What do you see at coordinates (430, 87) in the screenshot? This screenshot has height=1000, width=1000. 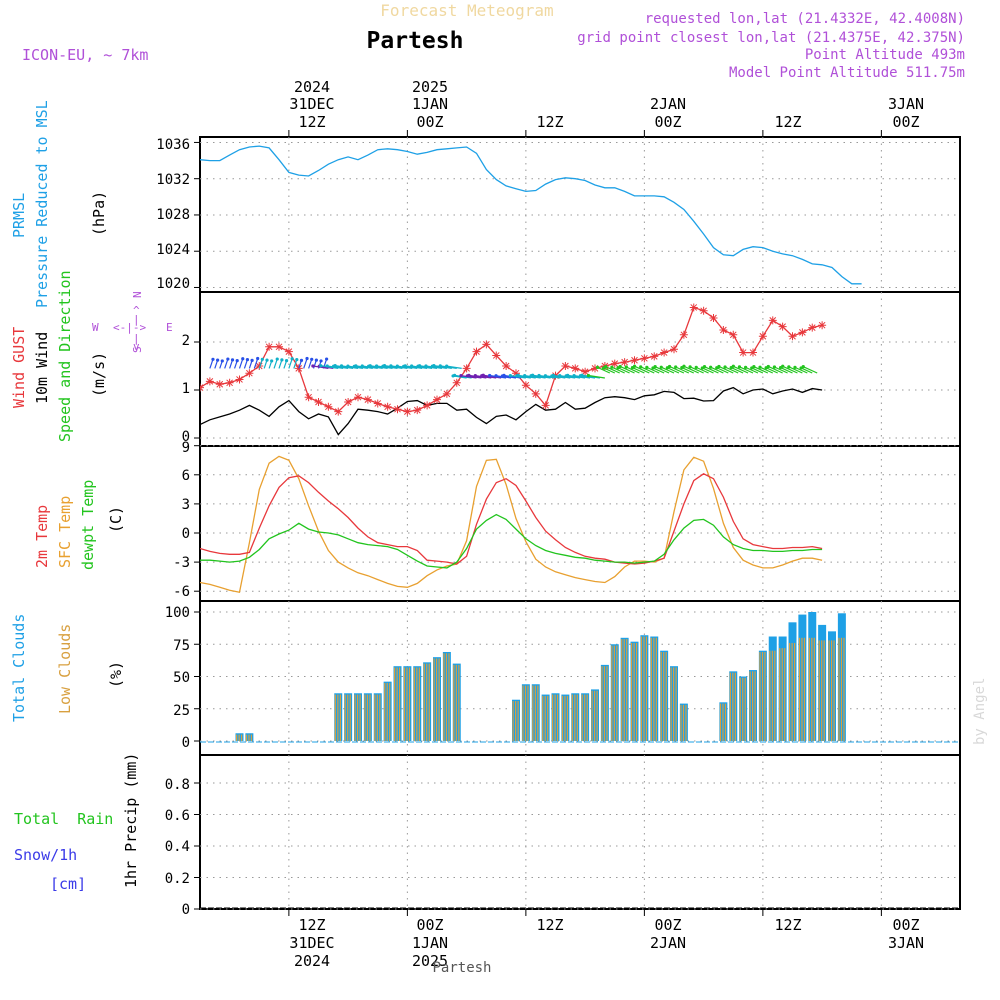 I see `top-tick-2-line1: 2025` at bounding box center [430, 87].